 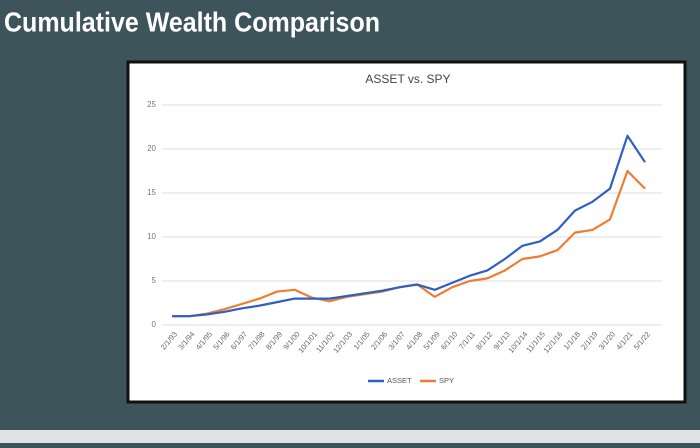 I want to click on y-tick-label: 0, so click(x=154, y=324).